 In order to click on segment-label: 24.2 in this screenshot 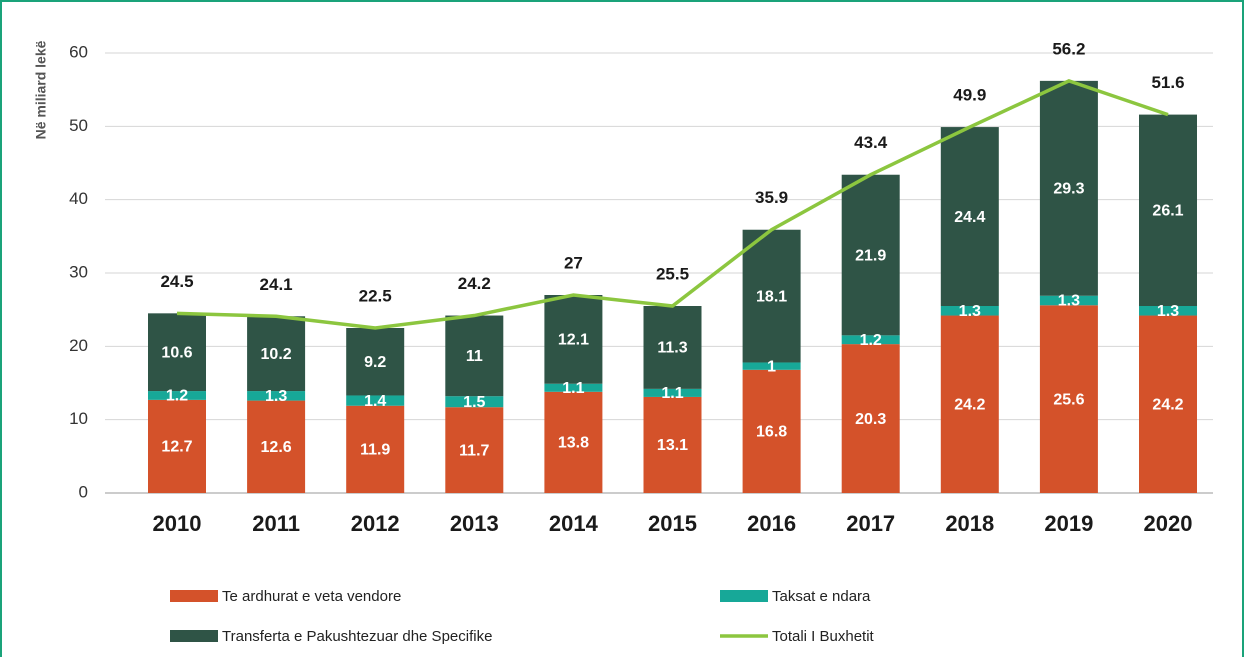, I will do `click(1167, 404)`.